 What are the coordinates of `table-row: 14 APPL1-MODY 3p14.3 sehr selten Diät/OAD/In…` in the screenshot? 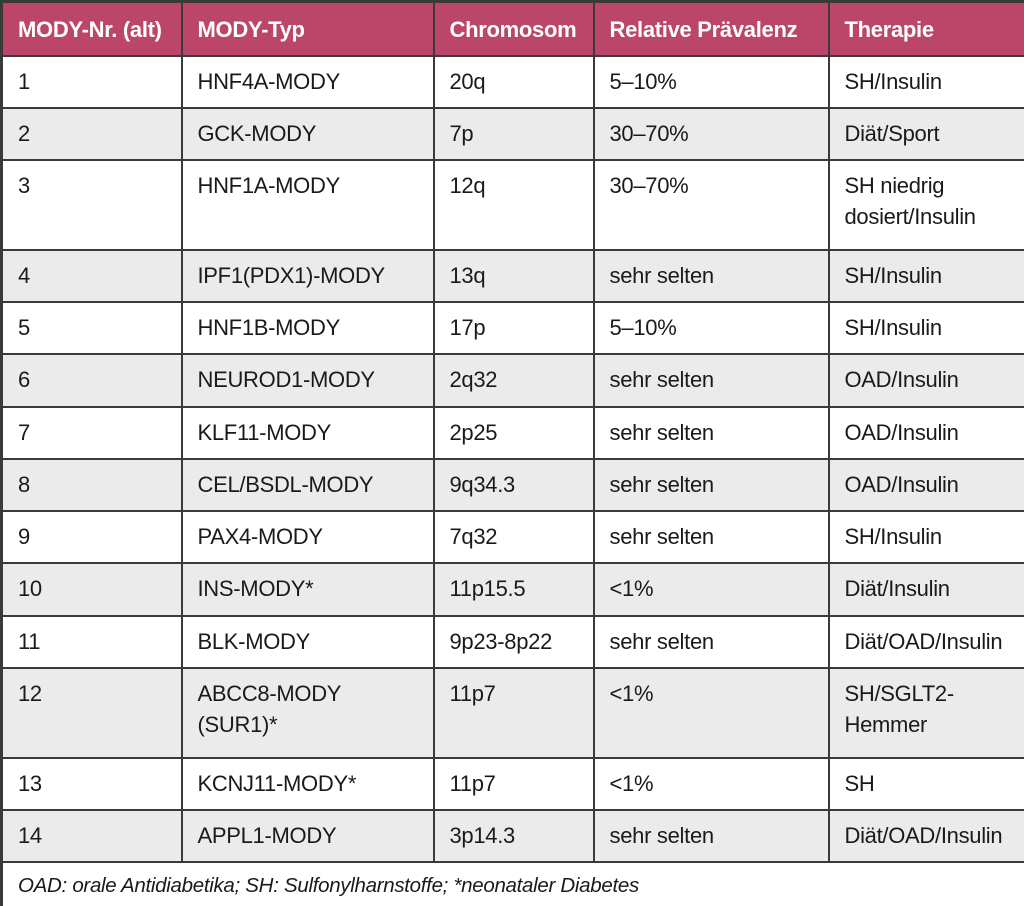 It's located at (512, 836).